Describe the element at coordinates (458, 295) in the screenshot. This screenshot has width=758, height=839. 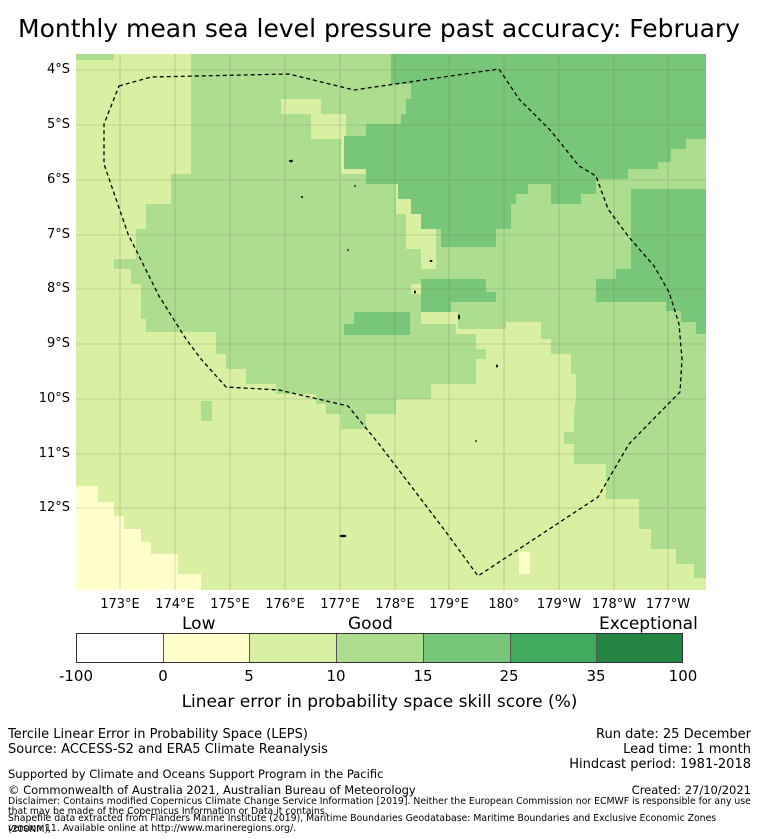
I see `region-better-patch1` at that location.